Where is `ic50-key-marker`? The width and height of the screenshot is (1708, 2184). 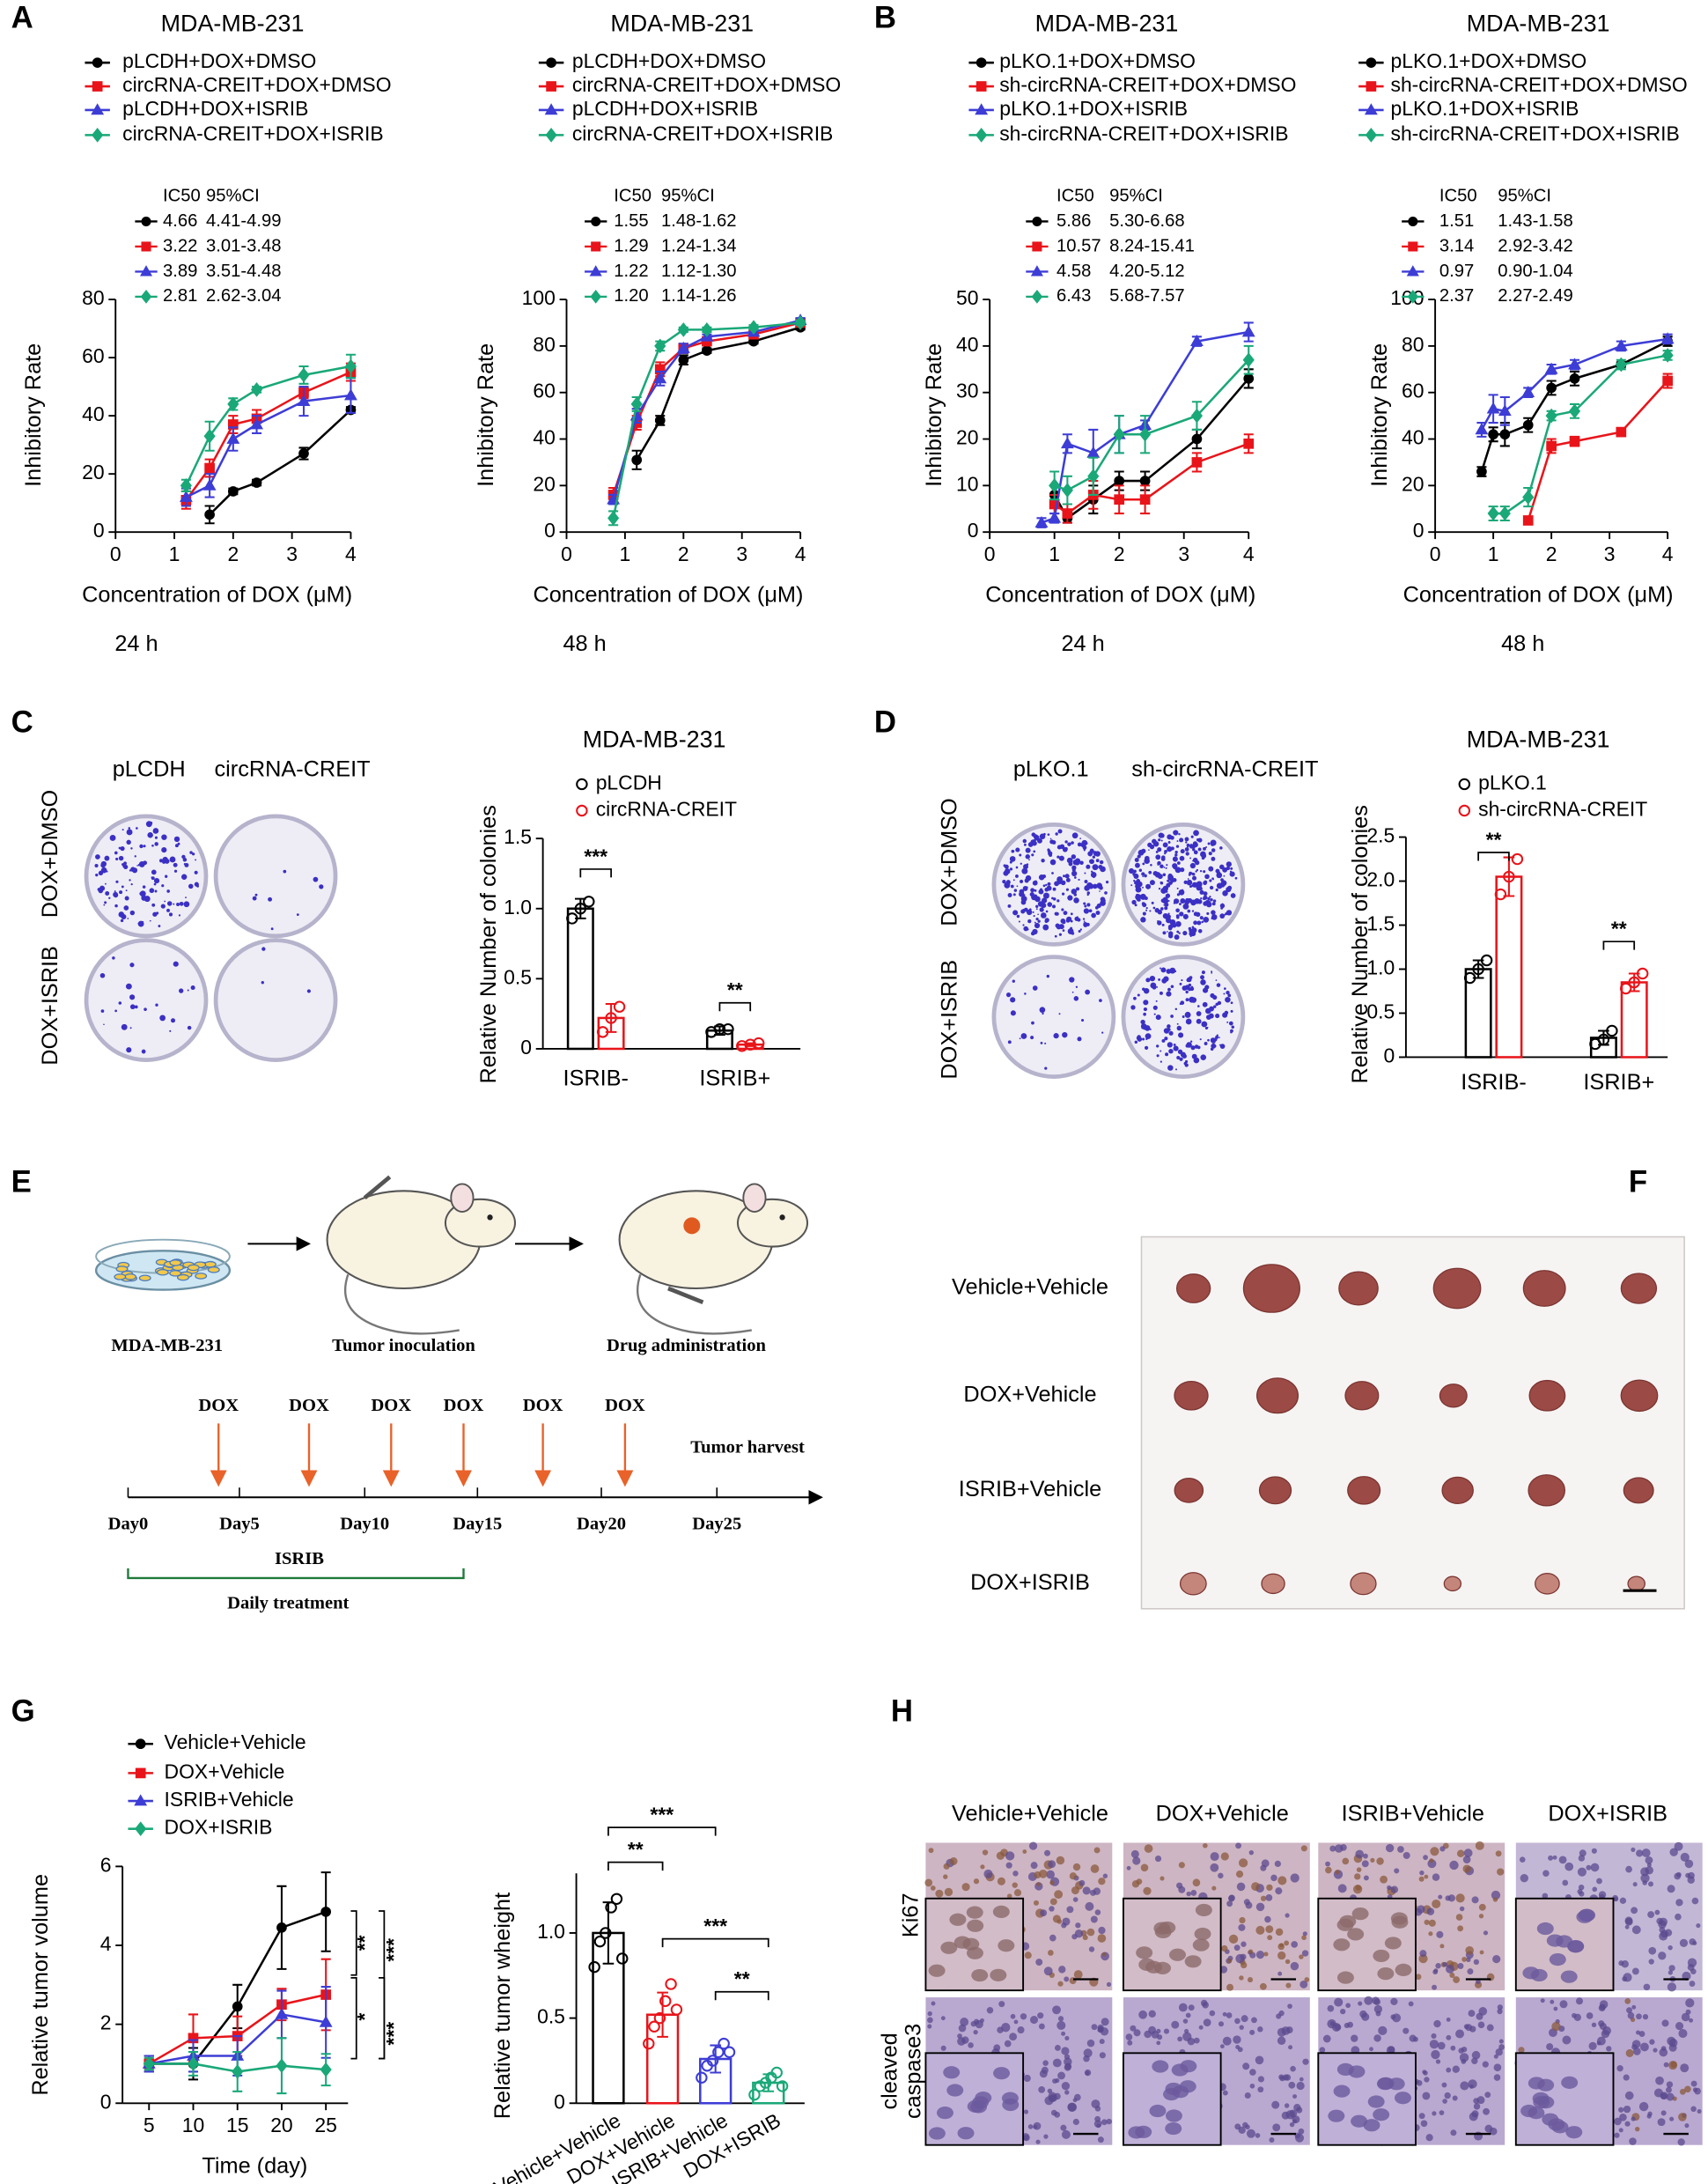 ic50-key-marker is located at coordinates (1413, 221).